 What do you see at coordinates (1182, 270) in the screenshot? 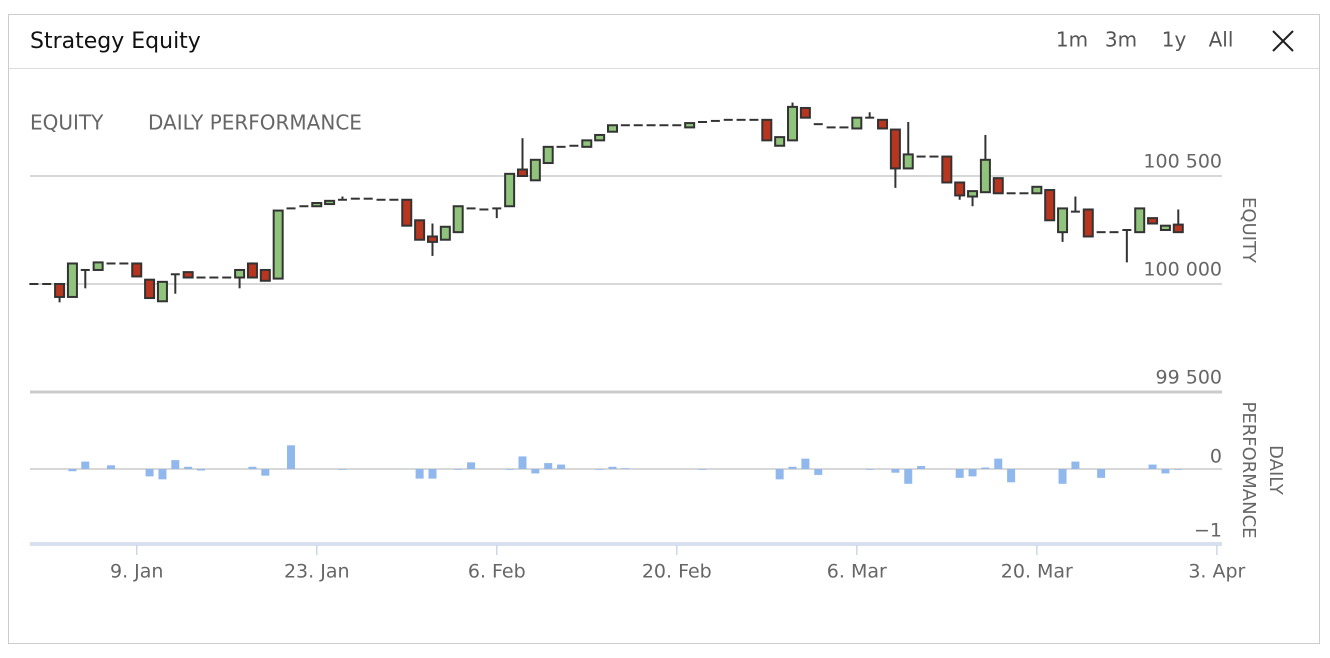
I see `y-tick-label: 100 000` at bounding box center [1182, 270].